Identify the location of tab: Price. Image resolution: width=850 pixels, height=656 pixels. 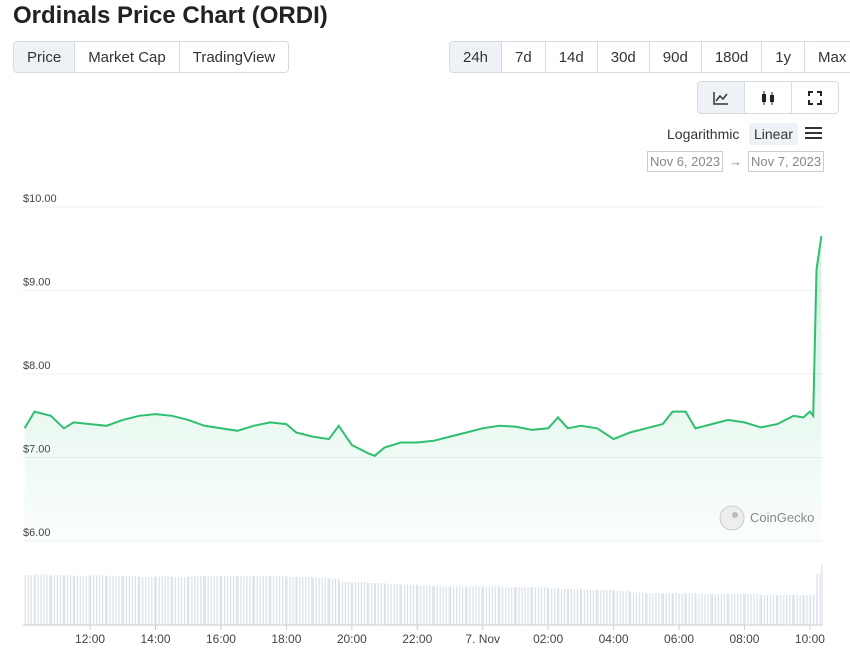
(45, 57).